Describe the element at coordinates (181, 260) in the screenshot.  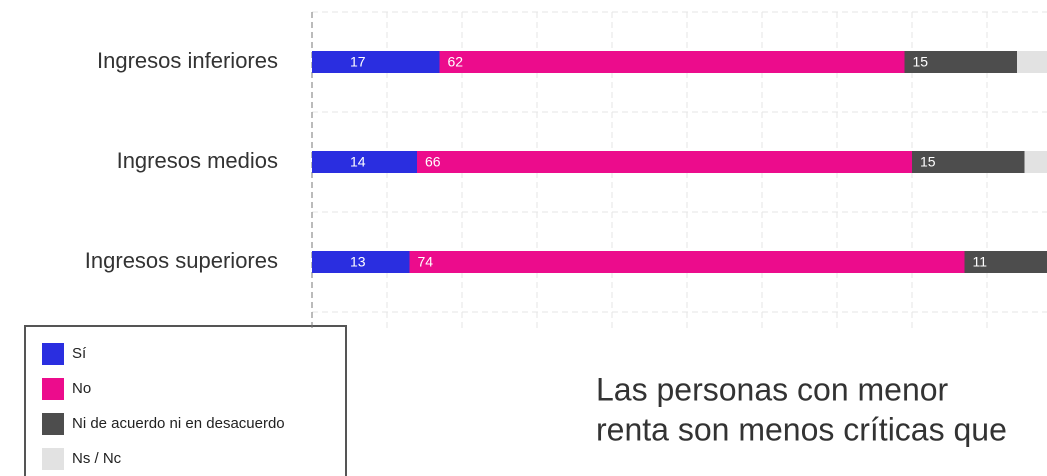
I see `category-label: Ingresos superiores` at that location.